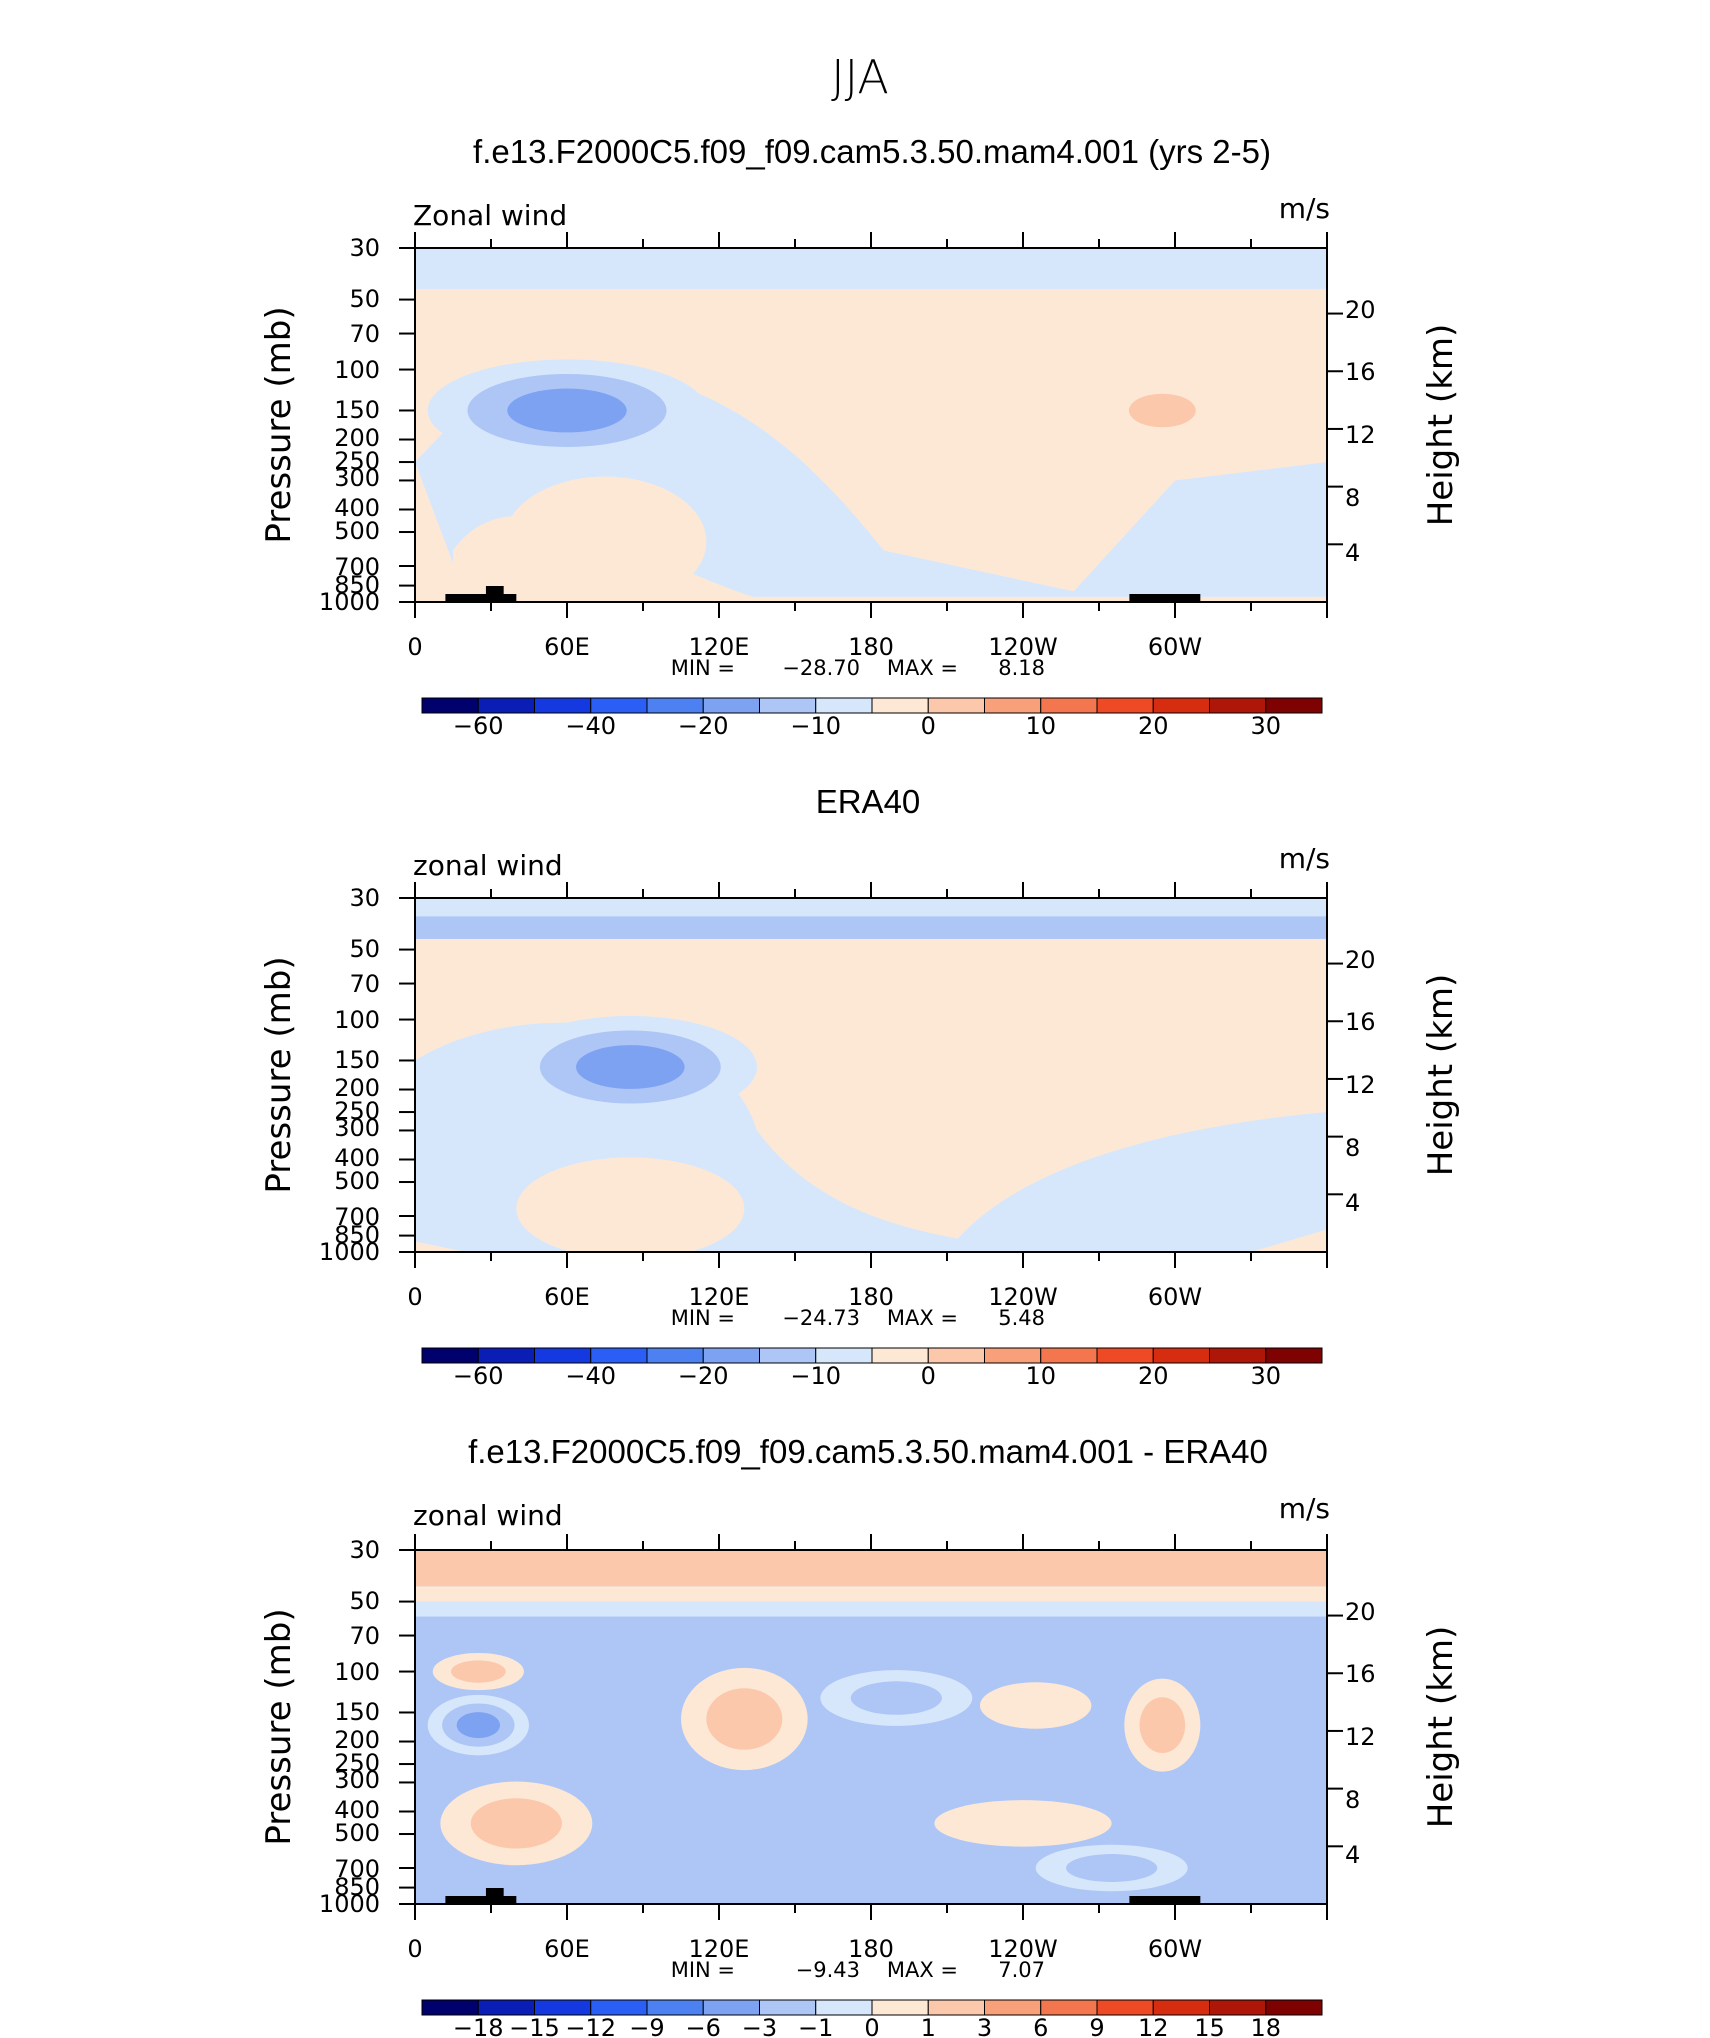 Image resolution: width=1710 pixels, height=2038 pixels. Describe the element at coordinates (1441, 1727) in the screenshot. I see `y-axis-right-title: Height (km)` at that location.